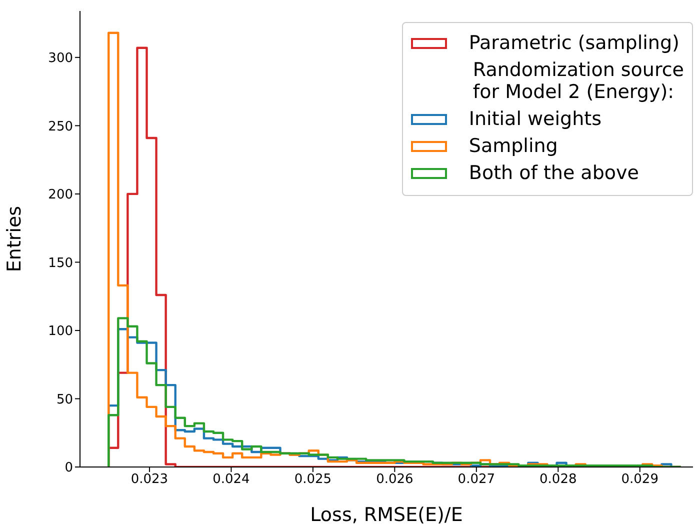  Describe the element at coordinates (64, 400) in the screenshot. I see `y-tick-label: 50` at that location.